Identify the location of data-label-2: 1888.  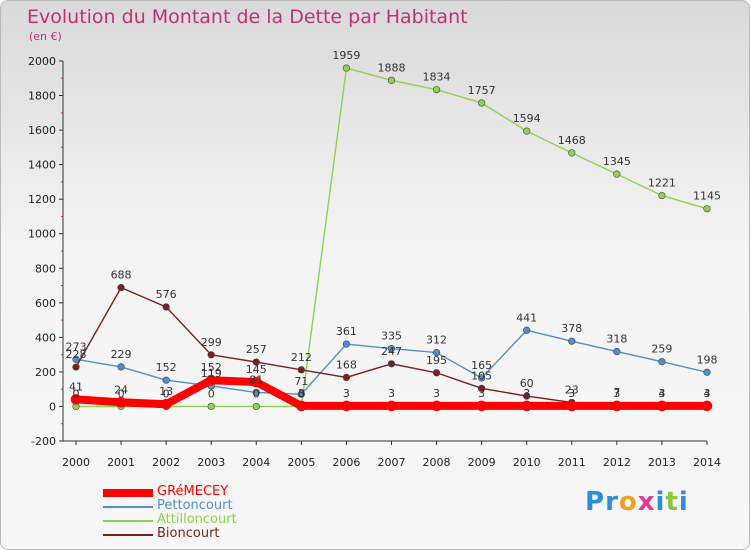
(391, 67).